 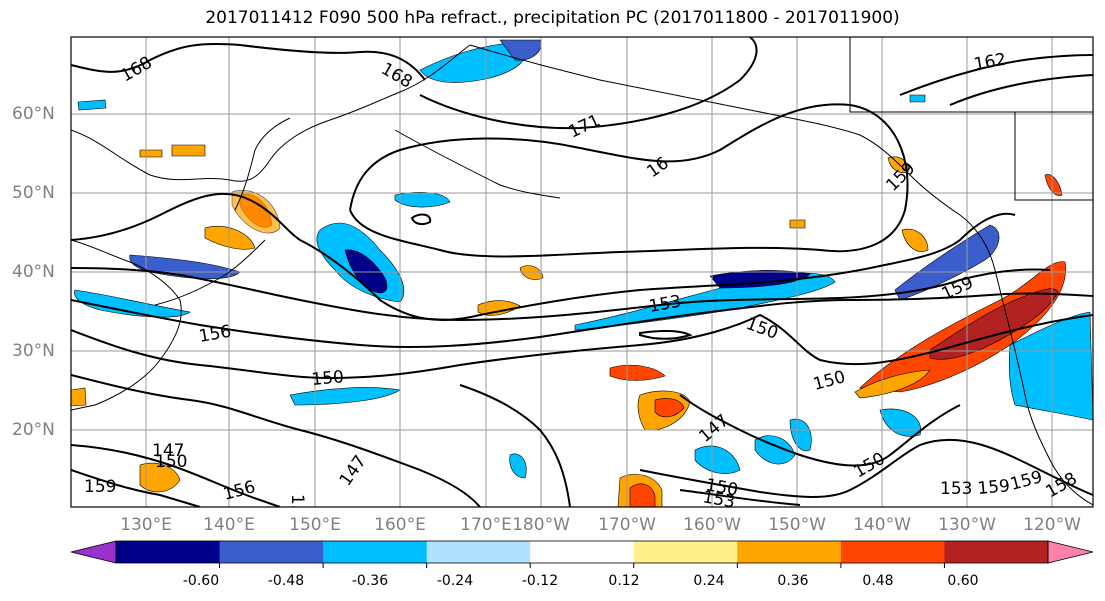 I want to click on precip-negative-south2, so click(x=775, y=450).